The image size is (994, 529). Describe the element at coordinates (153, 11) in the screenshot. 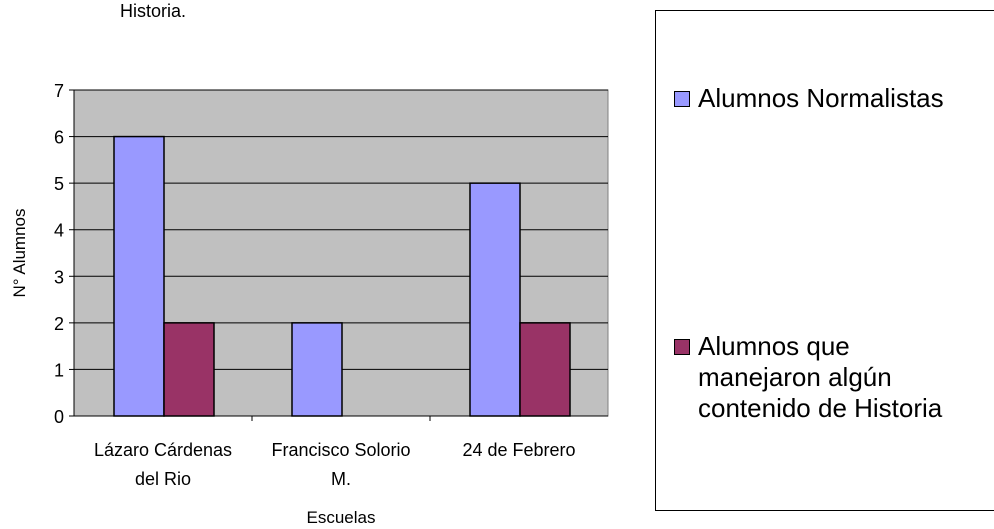

I see `partial-caption-text: Historia.` at that location.